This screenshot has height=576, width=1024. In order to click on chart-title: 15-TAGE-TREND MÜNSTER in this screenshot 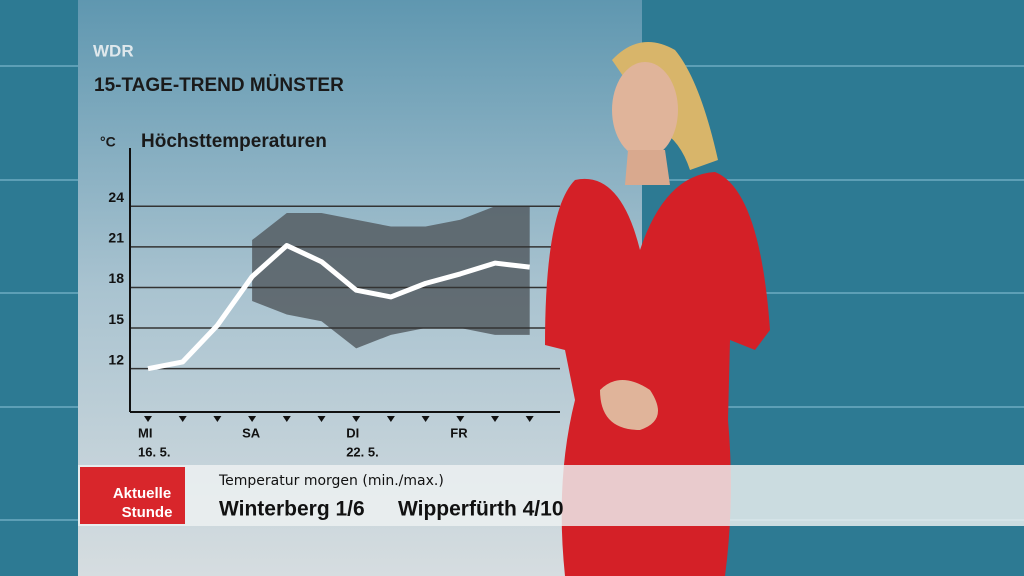, I will do `click(219, 85)`.